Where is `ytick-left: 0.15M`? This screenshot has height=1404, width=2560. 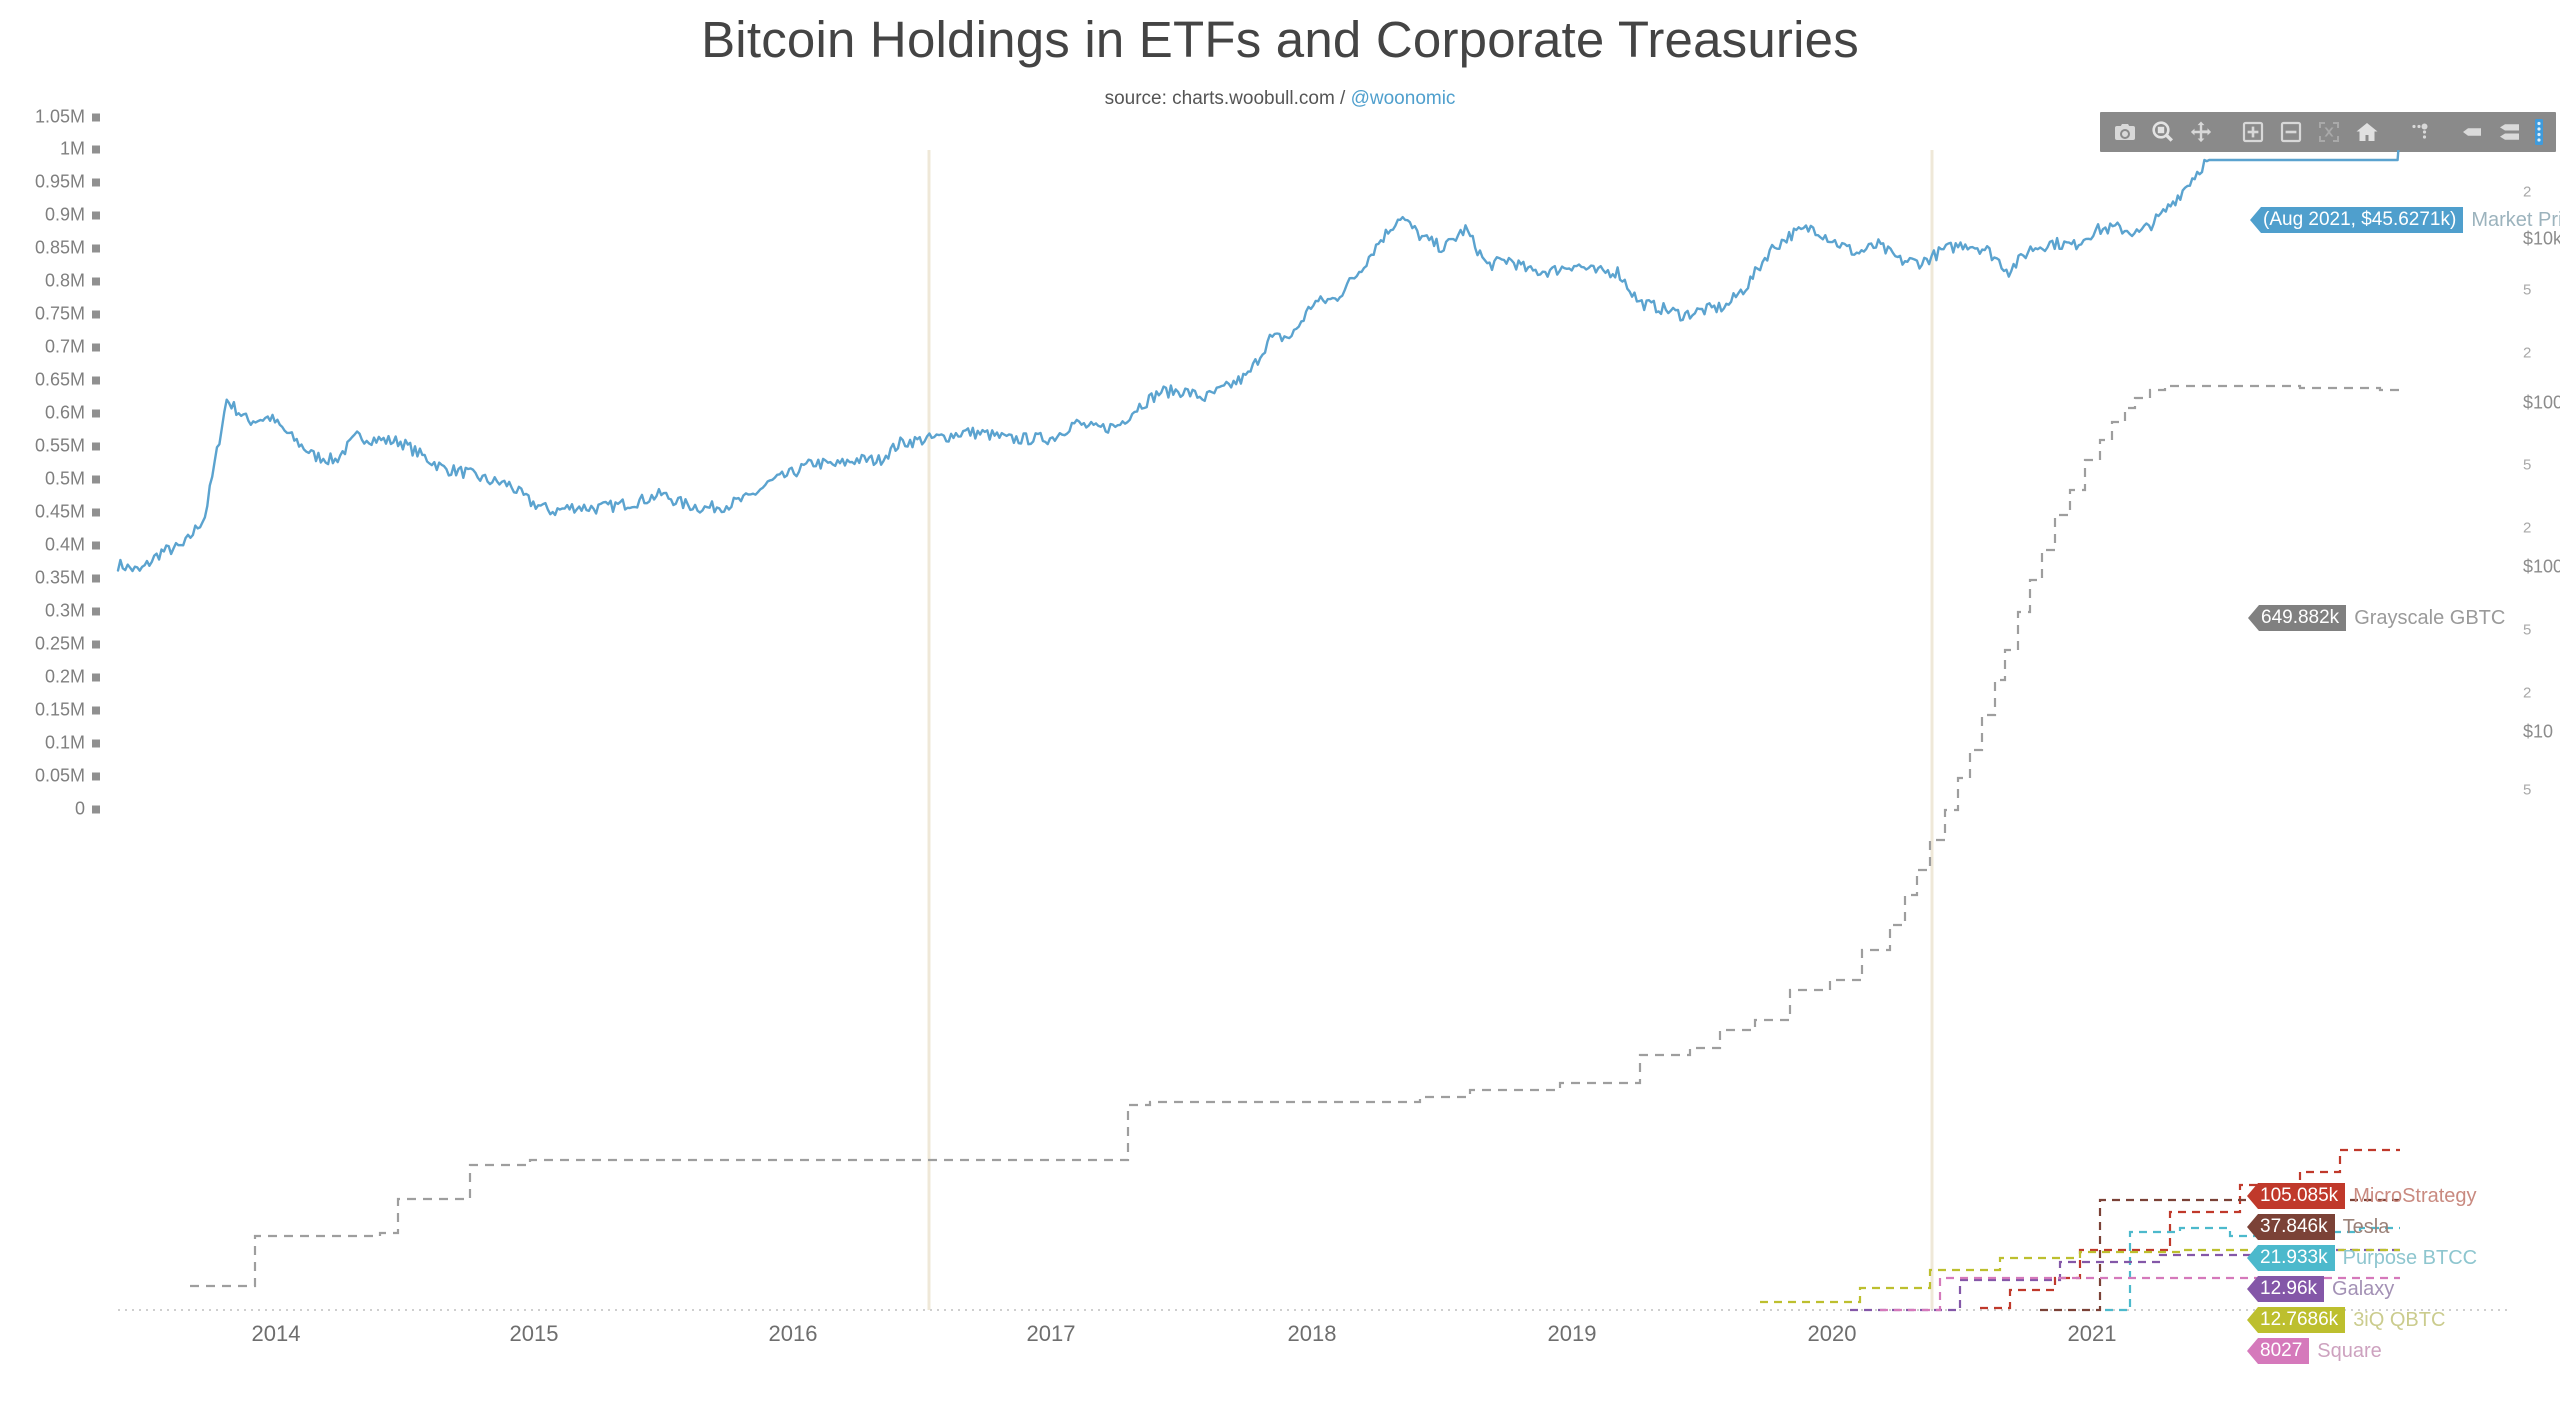 ytick-left: 0.15M is located at coordinates (50, 710).